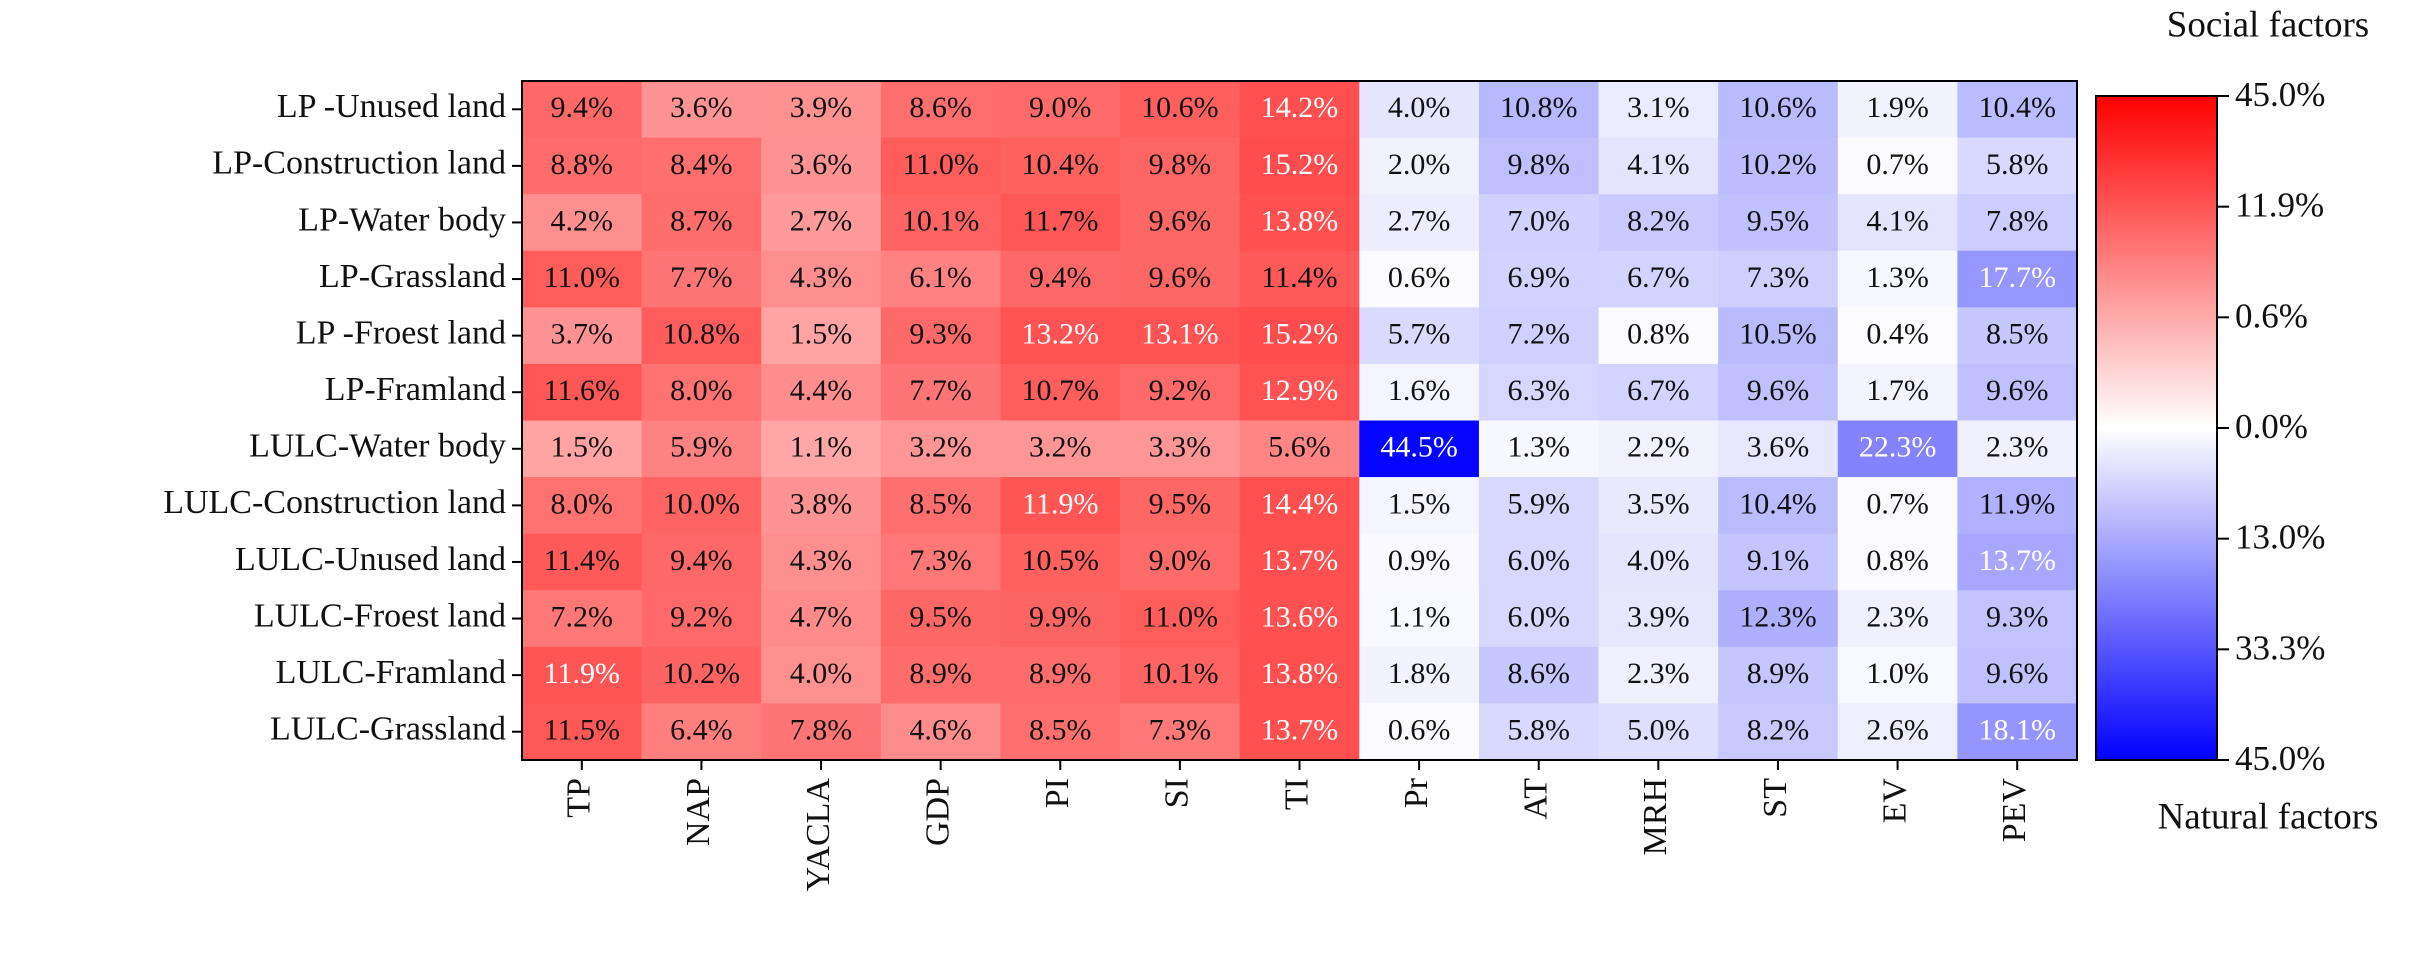  Describe the element at coordinates (1419, 107) in the screenshot. I see `cell-label: 4.0%` at that location.